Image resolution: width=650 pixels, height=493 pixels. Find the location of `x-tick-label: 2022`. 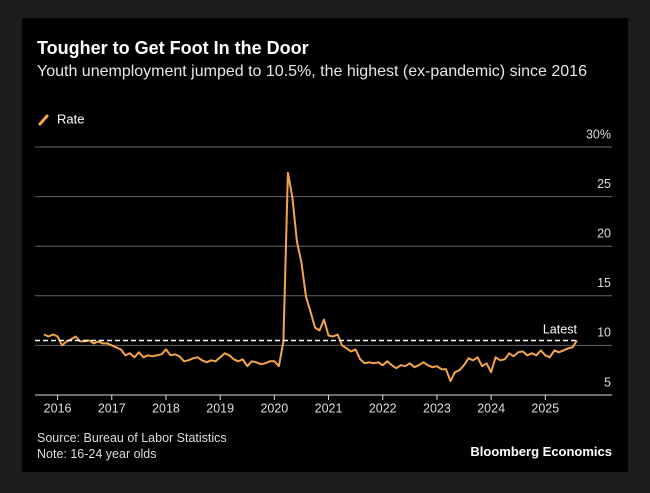

x-tick-label: 2022 is located at coordinates (383, 408).